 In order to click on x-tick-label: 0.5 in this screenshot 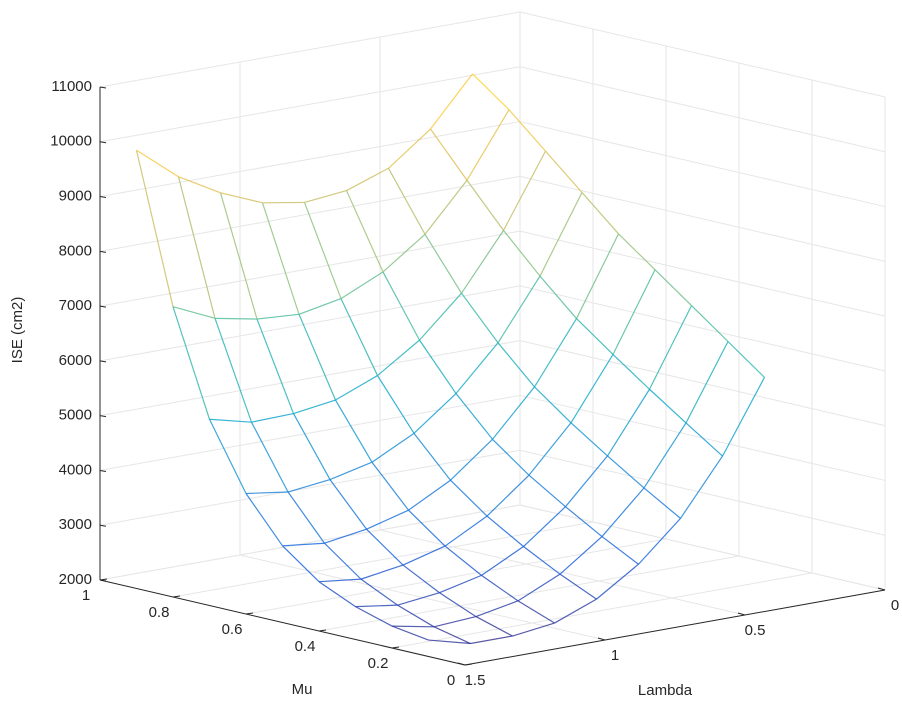, I will do `click(755, 630)`.